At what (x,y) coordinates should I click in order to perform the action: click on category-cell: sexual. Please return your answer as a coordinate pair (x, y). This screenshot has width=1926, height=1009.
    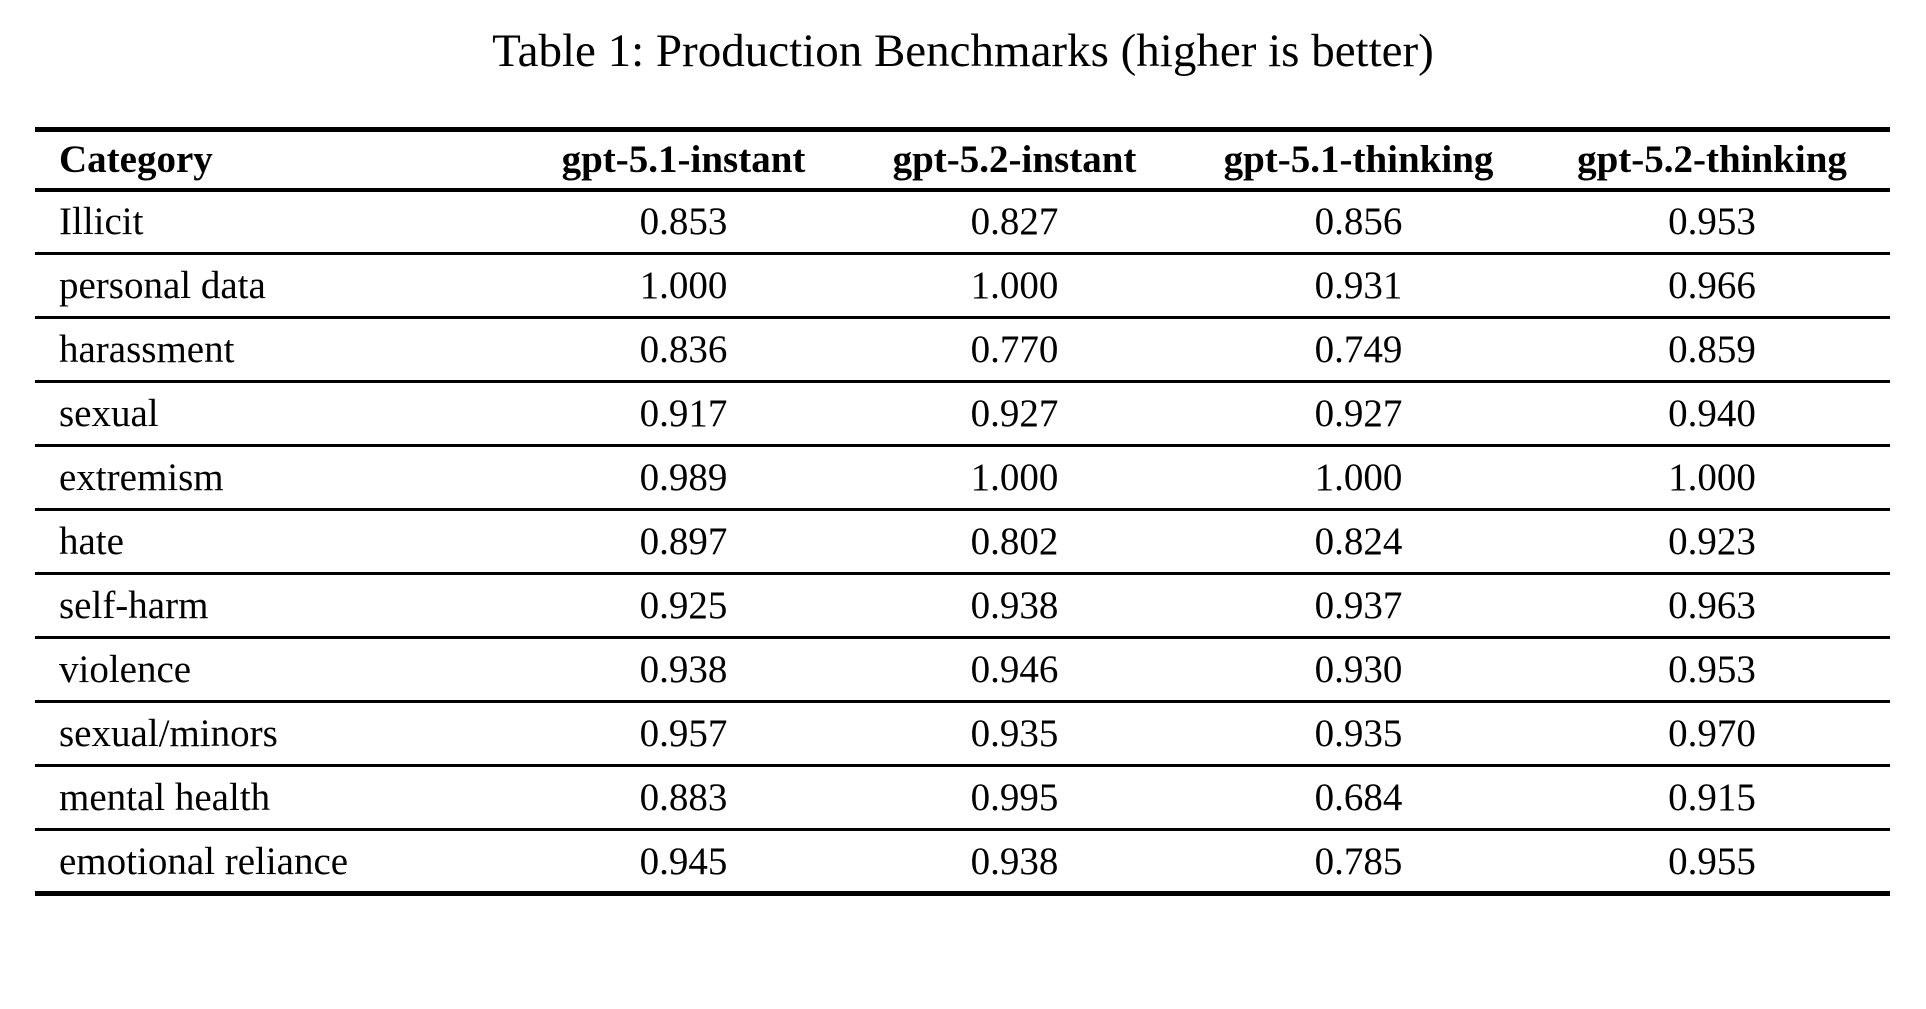
    Looking at the image, I should click on (109, 413).